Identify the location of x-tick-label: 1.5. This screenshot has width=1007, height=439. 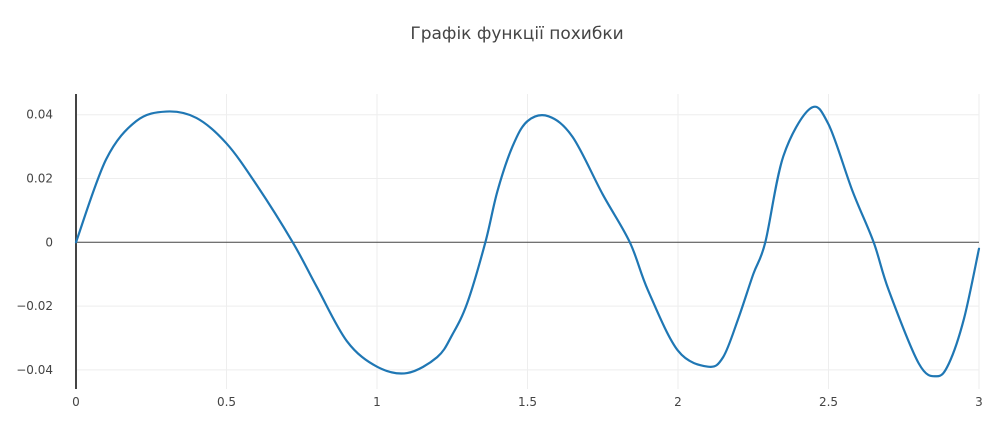
(527, 402).